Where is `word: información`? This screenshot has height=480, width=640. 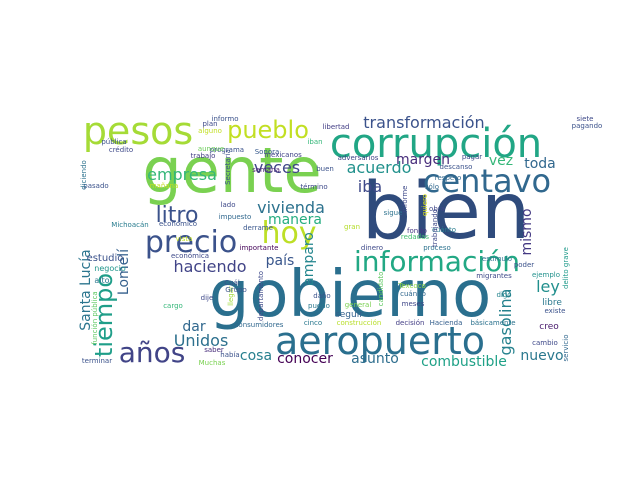 word: información is located at coordinates (437, 261).